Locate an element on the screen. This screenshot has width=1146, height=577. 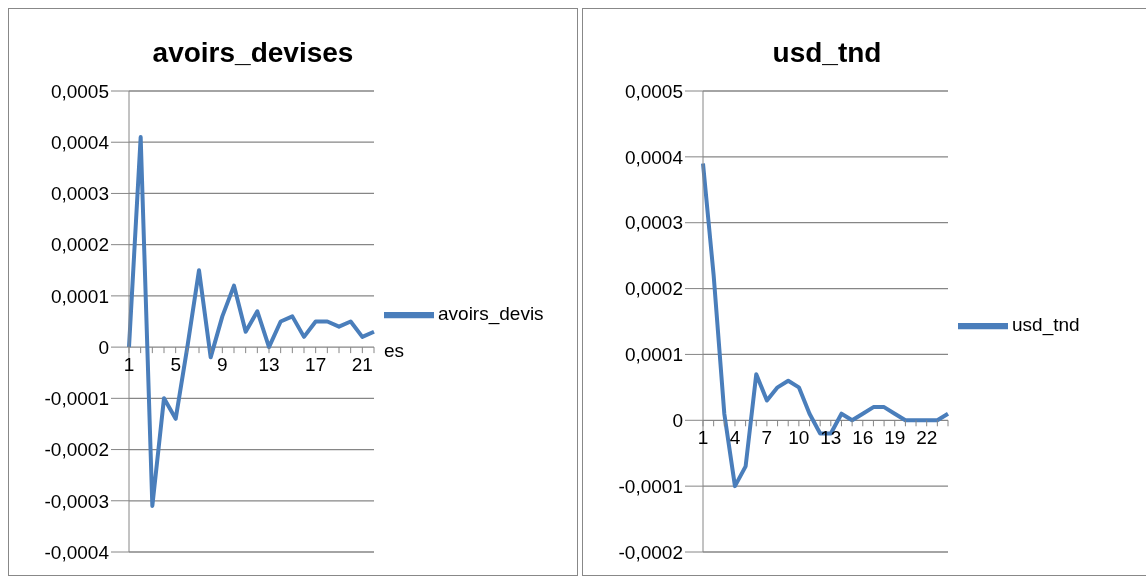
x-tick-label: 4 is located at coordinates (735, 438).